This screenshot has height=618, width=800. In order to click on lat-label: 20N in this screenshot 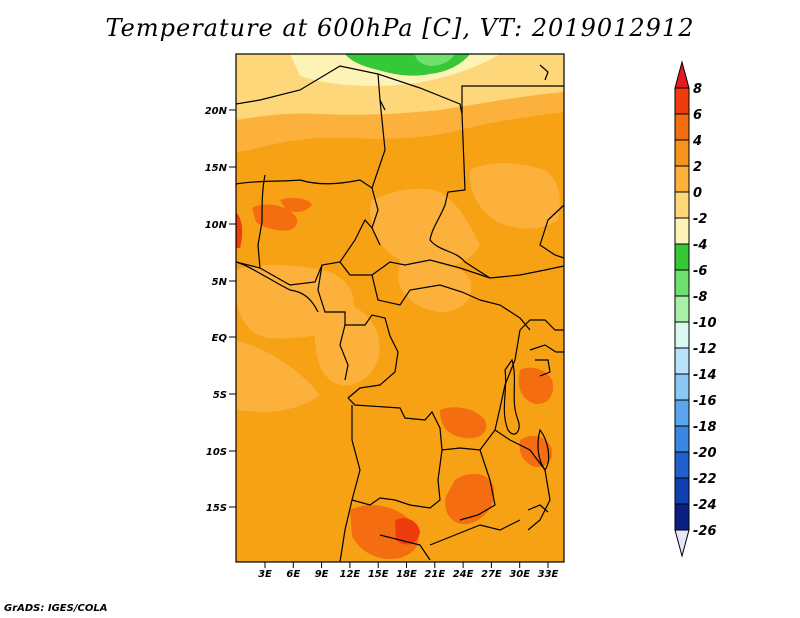, I will do `click(216, 111)`.